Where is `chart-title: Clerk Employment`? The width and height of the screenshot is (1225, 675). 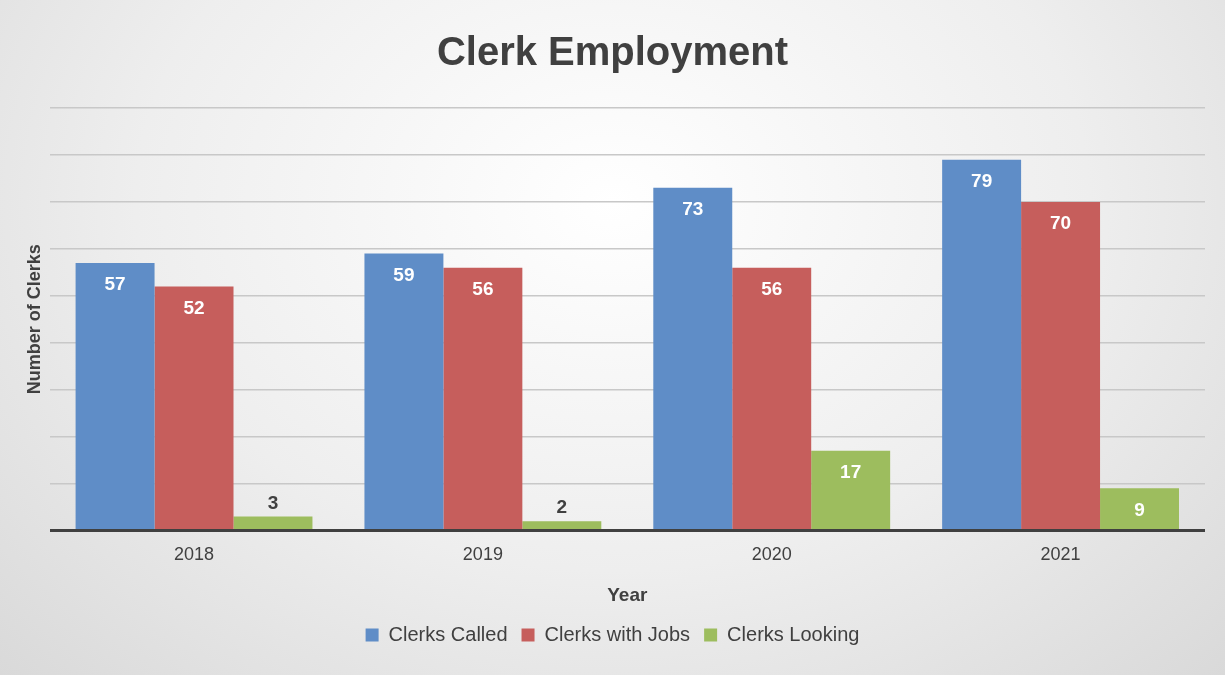 chart-title: Clerk Employment is located at coordinates (612, 51).